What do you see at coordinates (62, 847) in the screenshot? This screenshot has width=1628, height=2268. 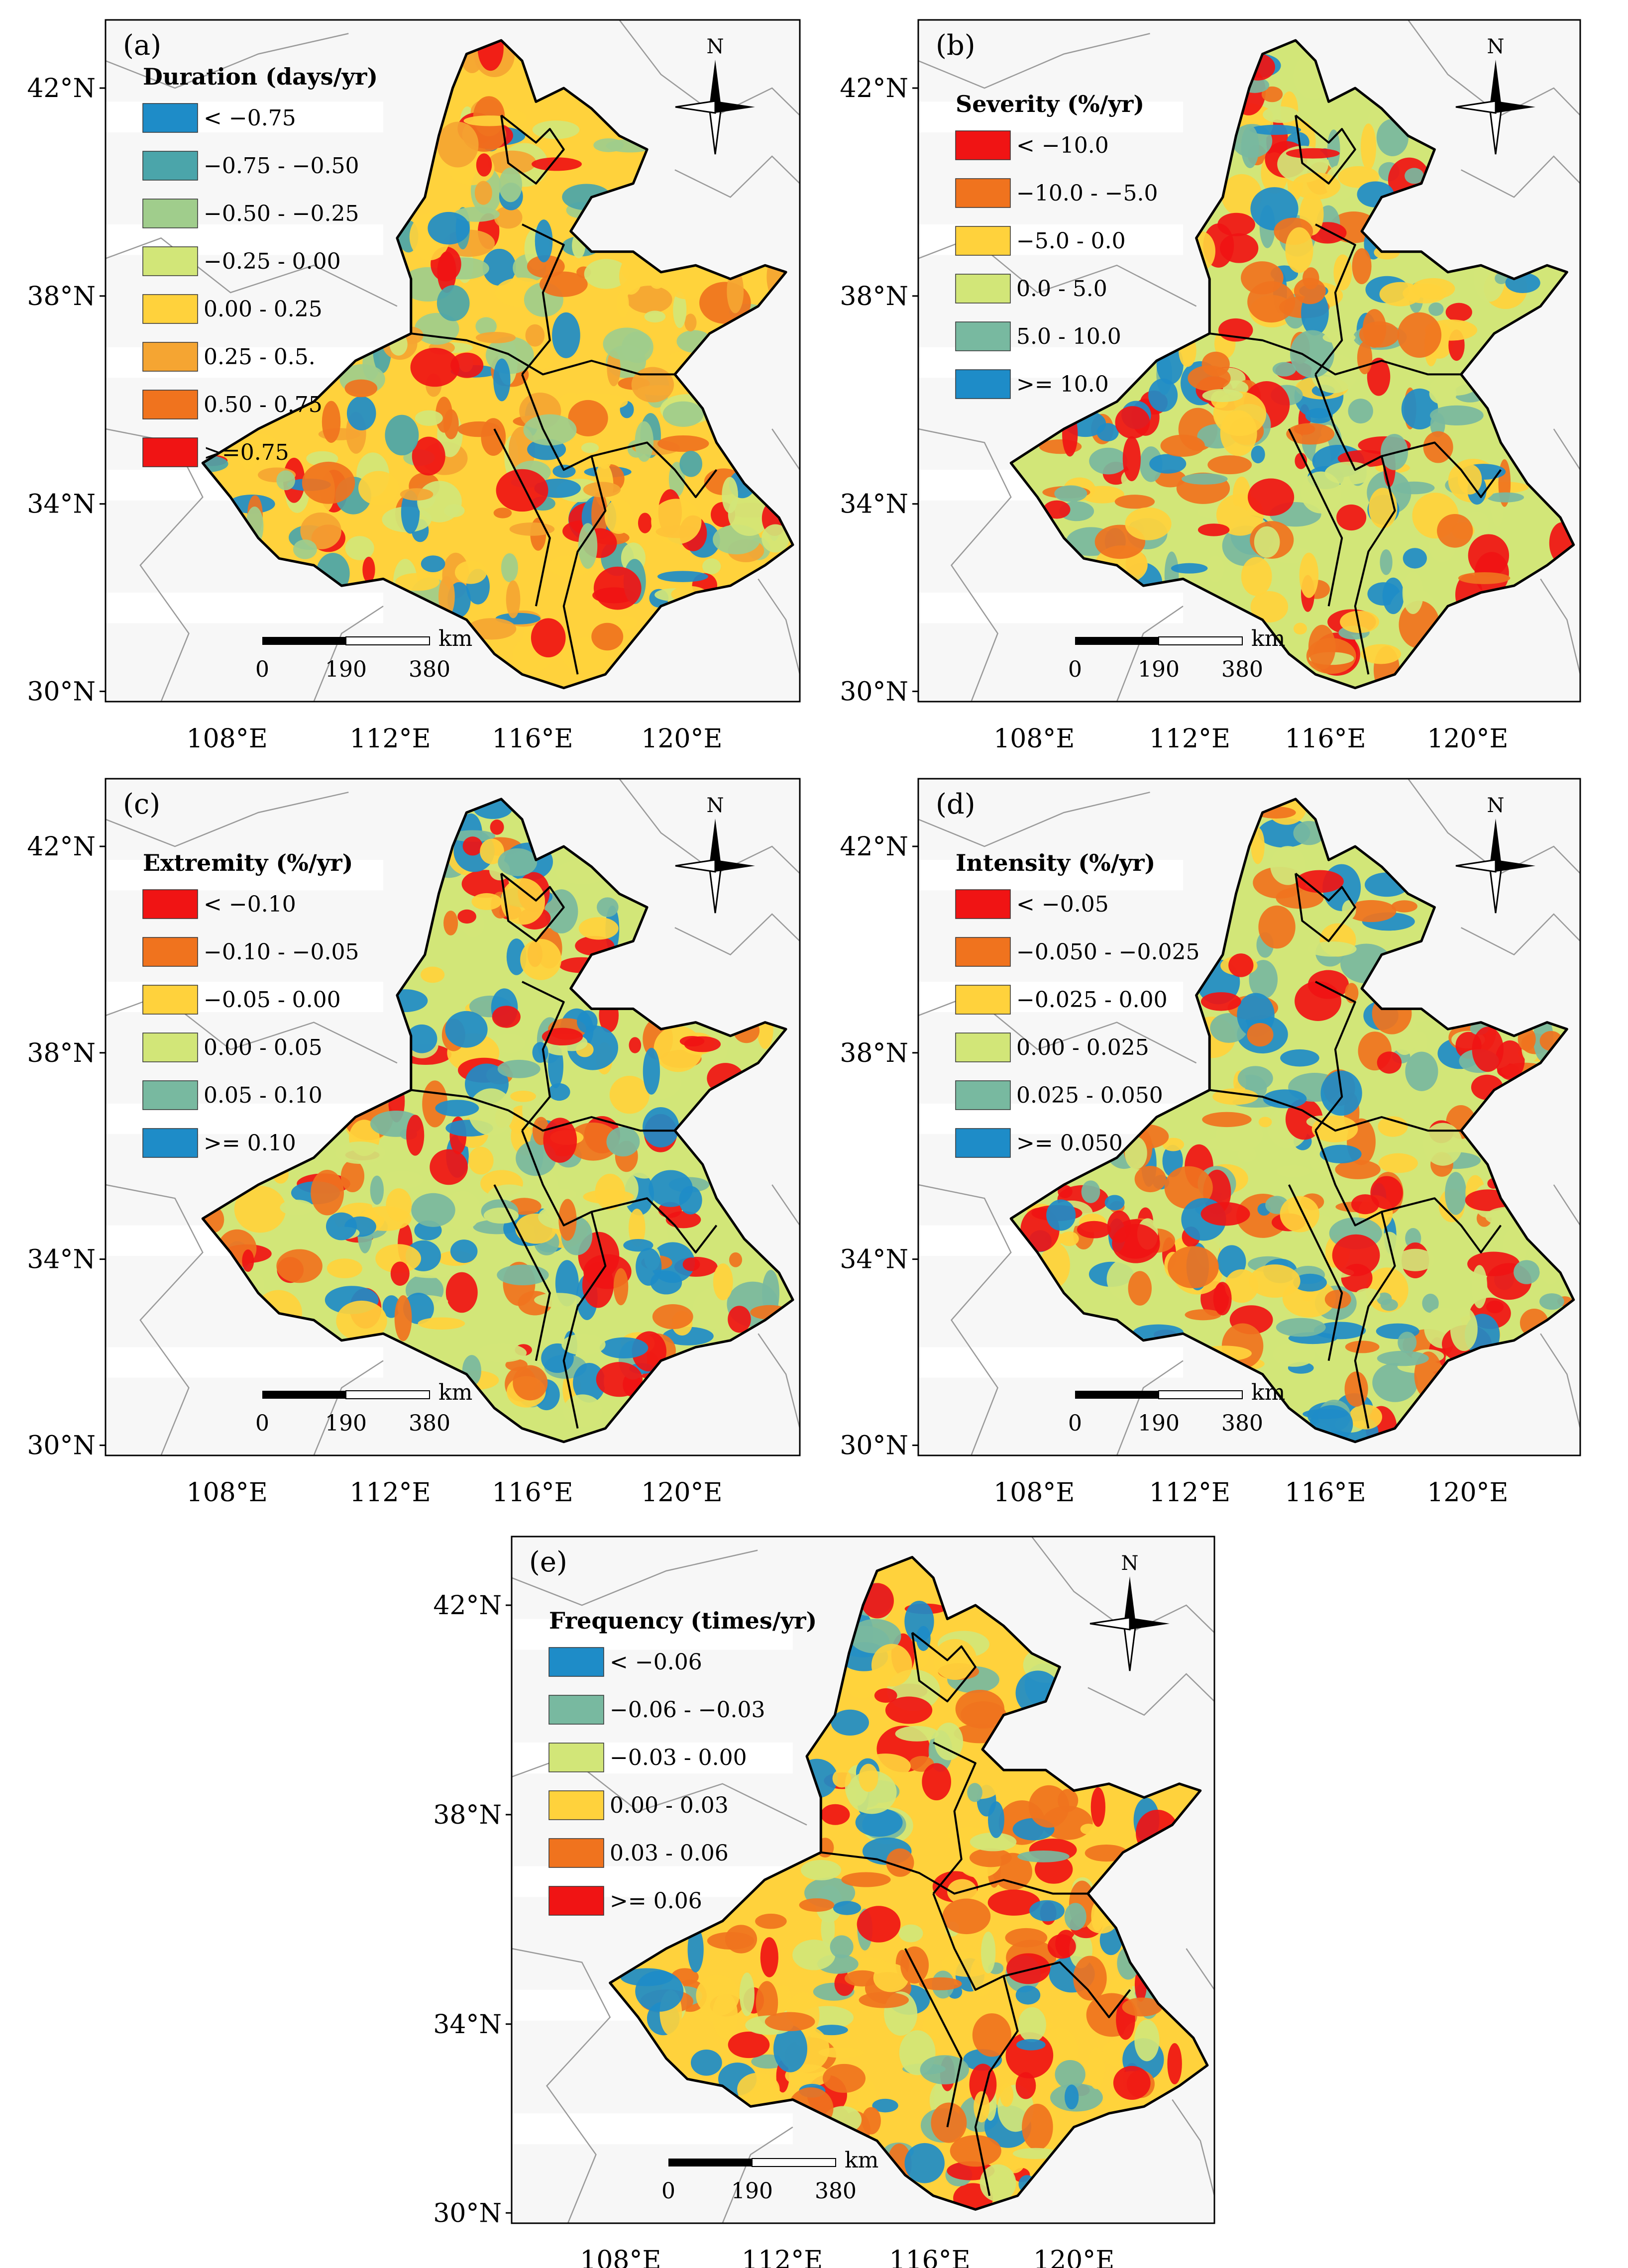 I see `lat-label: 42°N` at bounding box center [62, 847].